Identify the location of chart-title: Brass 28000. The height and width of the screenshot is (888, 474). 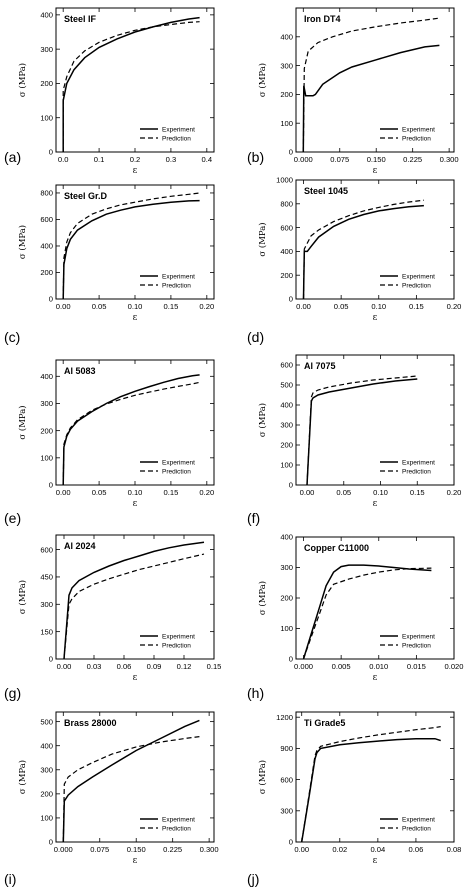
(90, 723).